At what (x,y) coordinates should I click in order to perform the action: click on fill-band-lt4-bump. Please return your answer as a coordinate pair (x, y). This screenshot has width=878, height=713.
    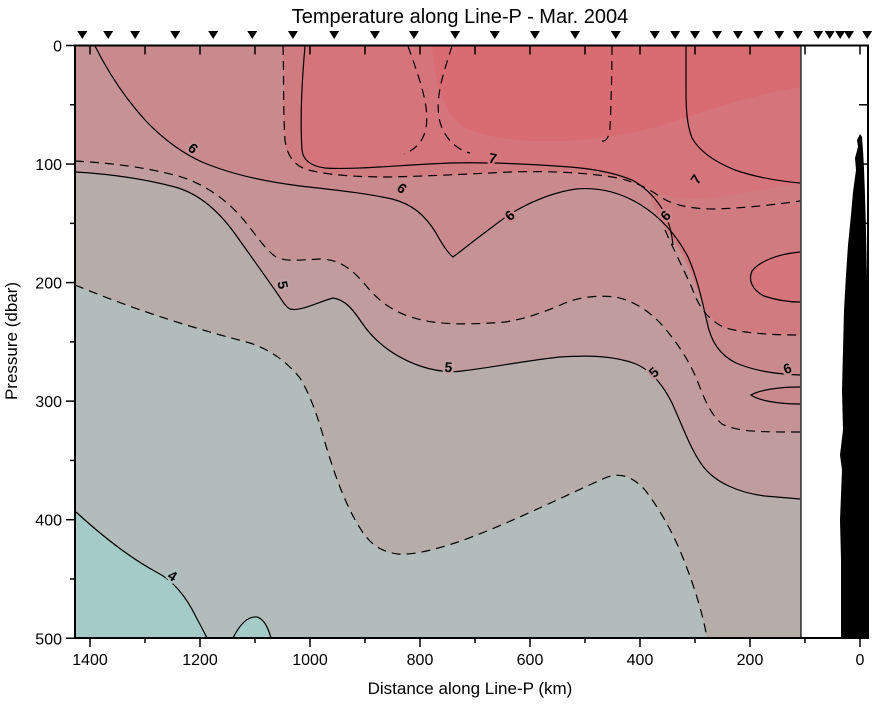
    Looking at the image, I should click on (252, 627).